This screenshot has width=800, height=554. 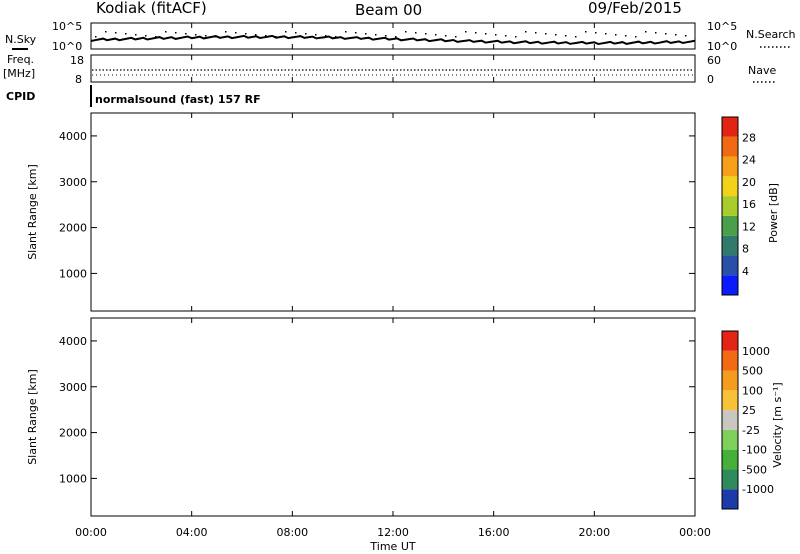 What do you see at coordinates (594, 532) in the screenshot?
I see `time-tick-label: 20:00` at bounding box center [594, 532].